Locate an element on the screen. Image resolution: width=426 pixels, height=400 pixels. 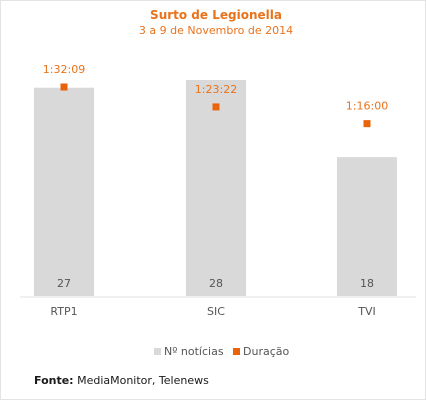
source-text: MediaMonitor, Telenews is located at coordinates (143, 380).